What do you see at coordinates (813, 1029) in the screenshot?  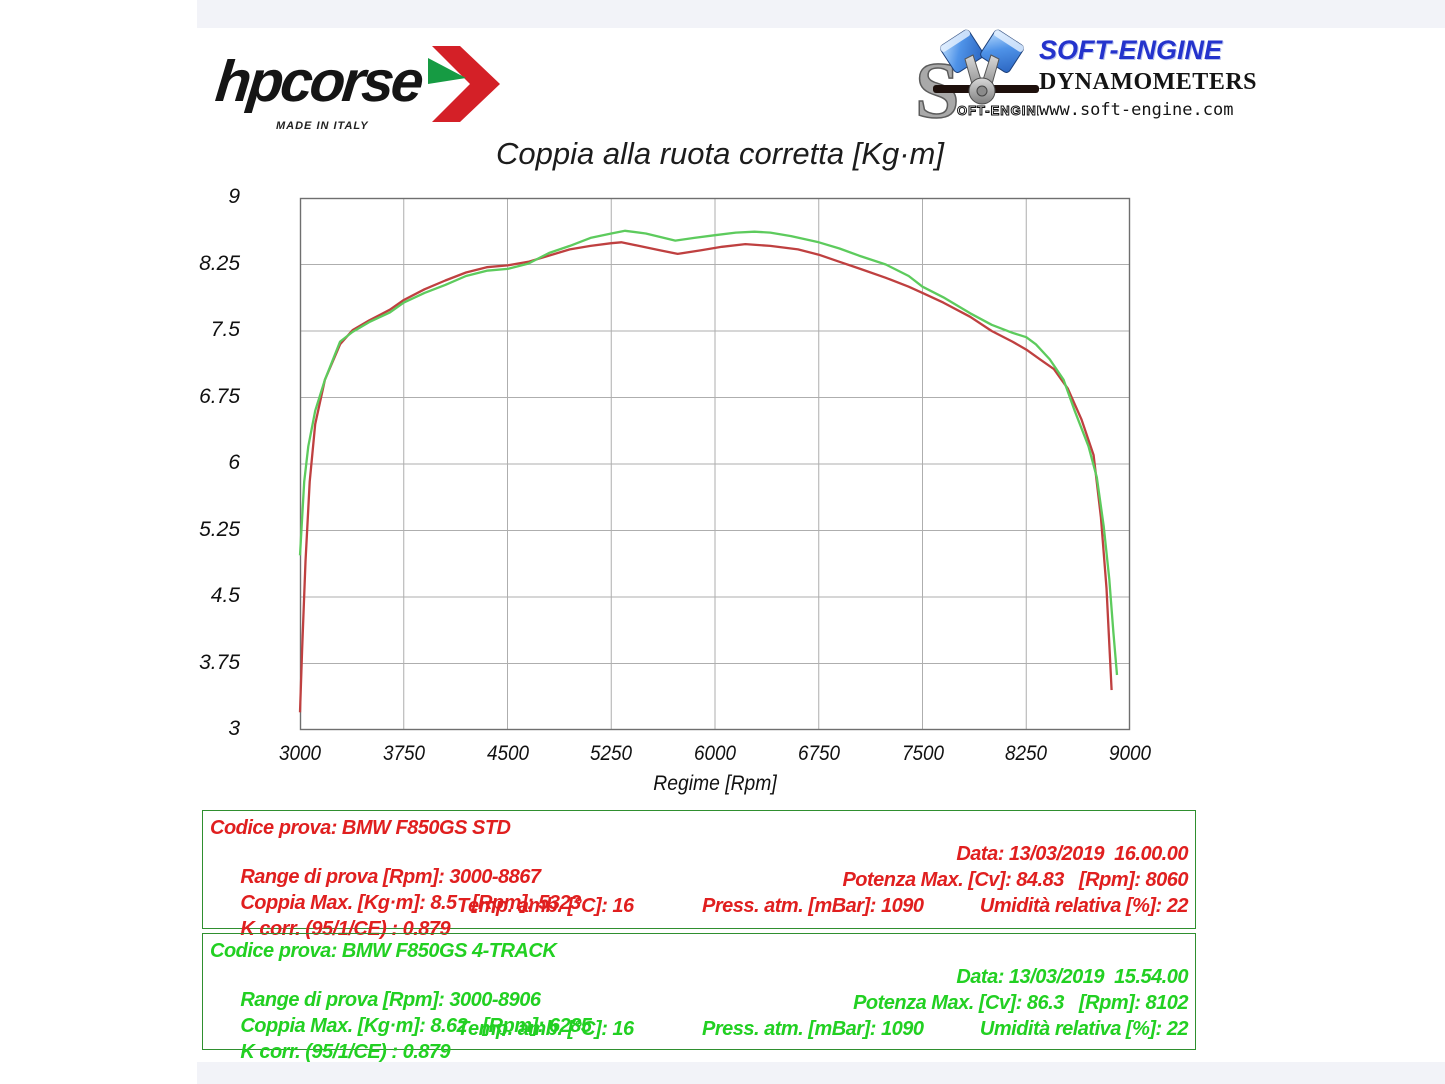 I see `4track-press-atm: Press. atm. [mBar]: 1090` at bounding box center [813, 1029].